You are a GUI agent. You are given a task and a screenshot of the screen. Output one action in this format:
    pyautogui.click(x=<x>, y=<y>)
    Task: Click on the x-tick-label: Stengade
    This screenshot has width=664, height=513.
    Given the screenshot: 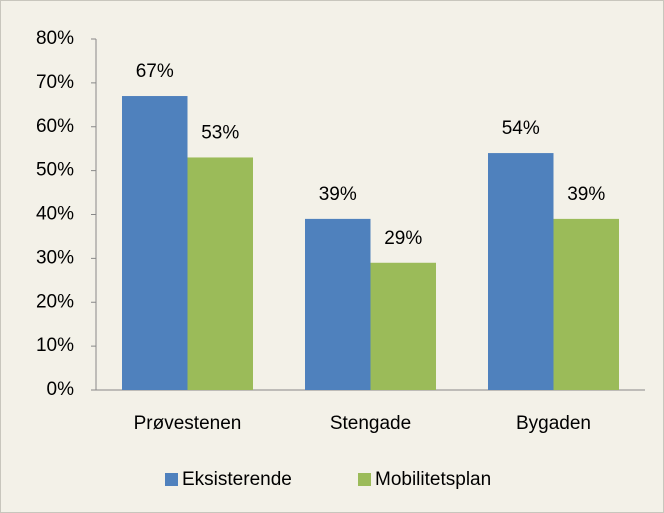 What is the action you would take?
    pyautogui.click(x=370, y=423)
    